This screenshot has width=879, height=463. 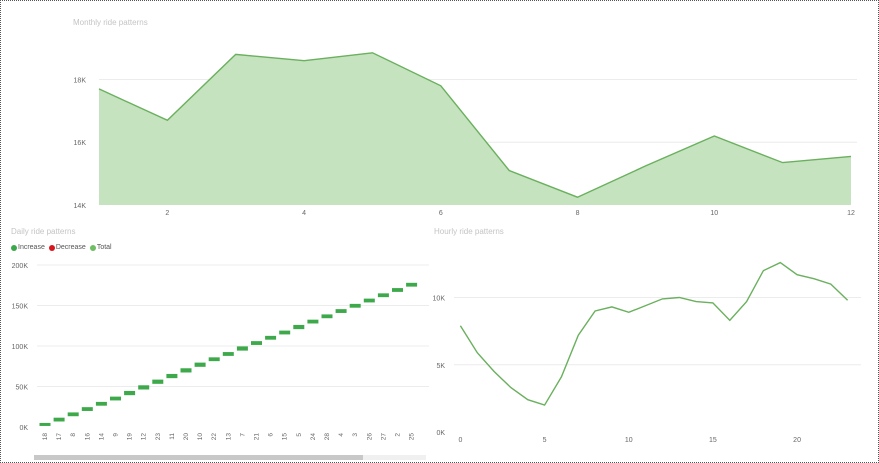 I want to click on daily-y-tick-label: 150K, so click(x=20, y=307).